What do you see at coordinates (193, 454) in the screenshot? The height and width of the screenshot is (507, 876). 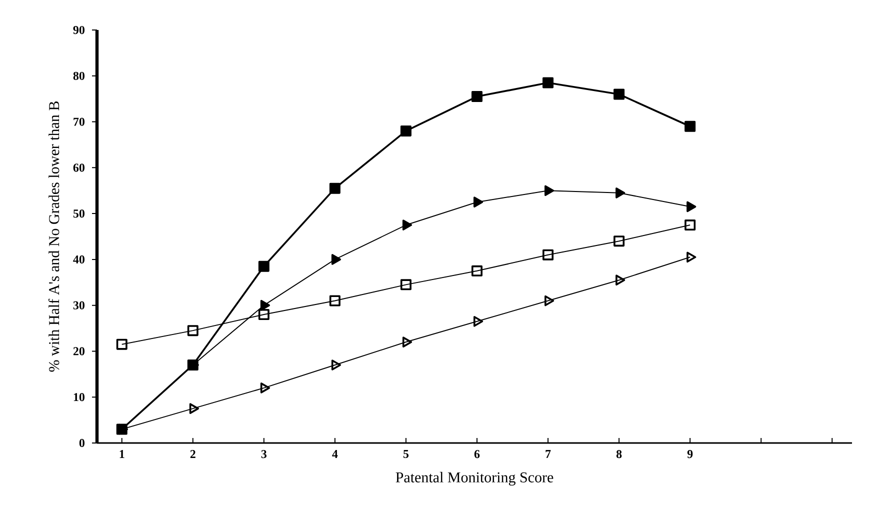 I see `x-tick-label: 2` at bounding box center [193, 454].